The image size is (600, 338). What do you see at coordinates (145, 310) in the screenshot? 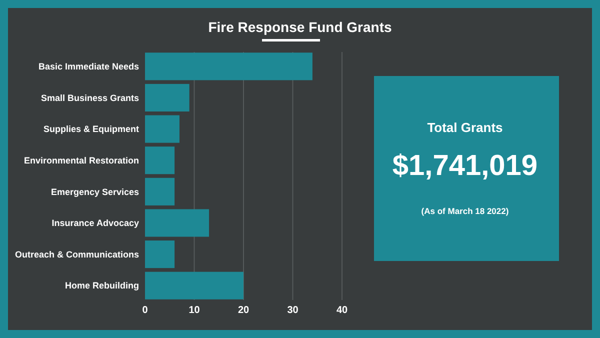
I see `x-tick-label: 0` at bounding box center [145, 310].